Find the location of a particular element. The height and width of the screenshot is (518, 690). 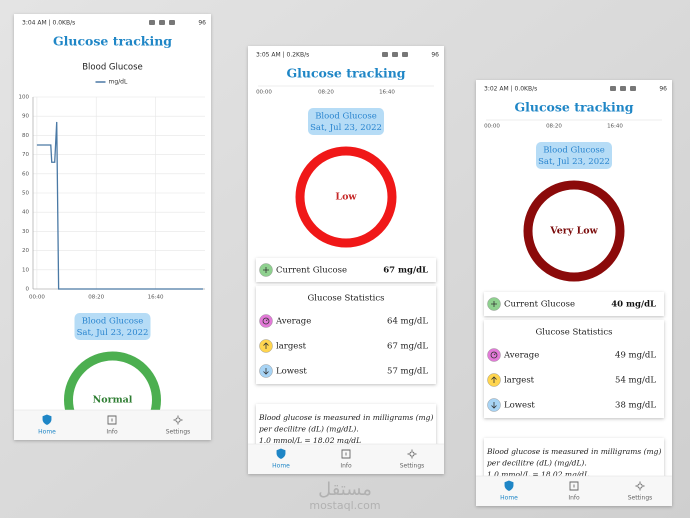

y-tick-label: 100 is located at coordinates (24, 98).